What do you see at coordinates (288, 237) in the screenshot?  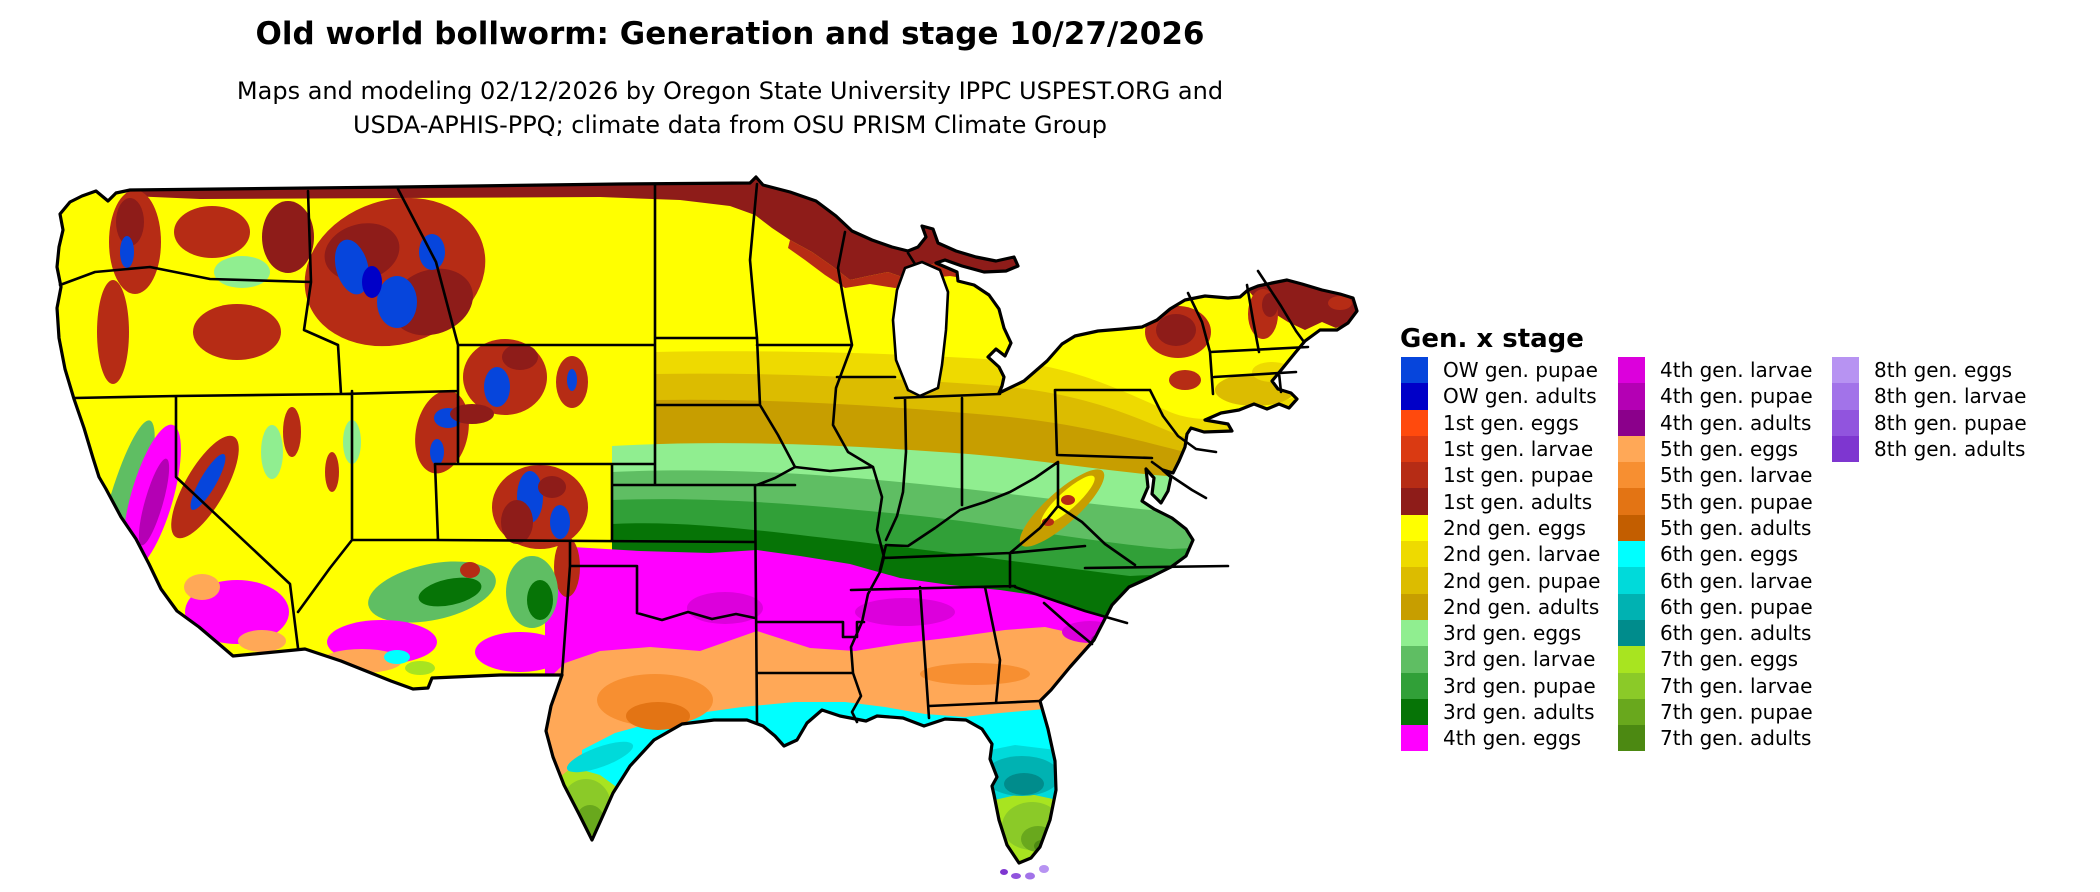 I see `map-blob-id-panhandle` at bounding box center [288, 237].